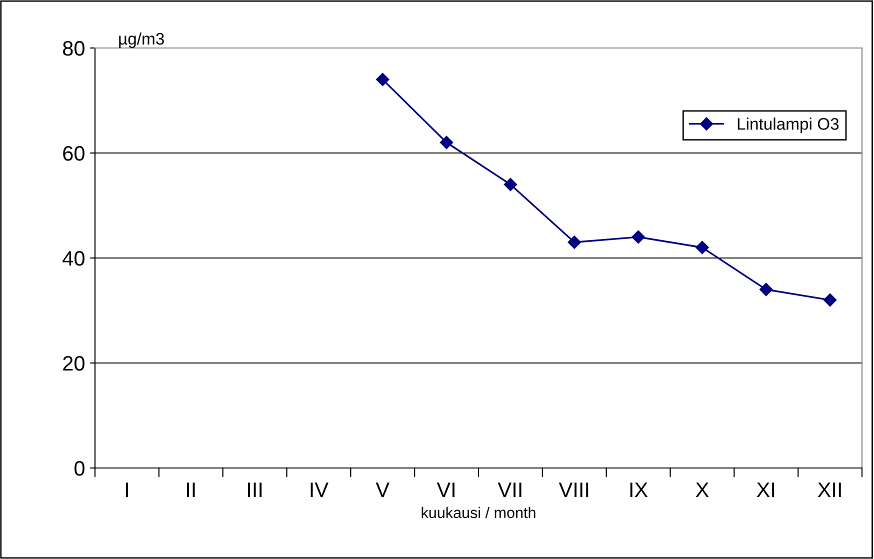 The height and width of the screenshot is (559, 874). Describe the element at coordinates (479, 512) in the screenshot. I see `x-axis-title: kuukausi / month` at that location.